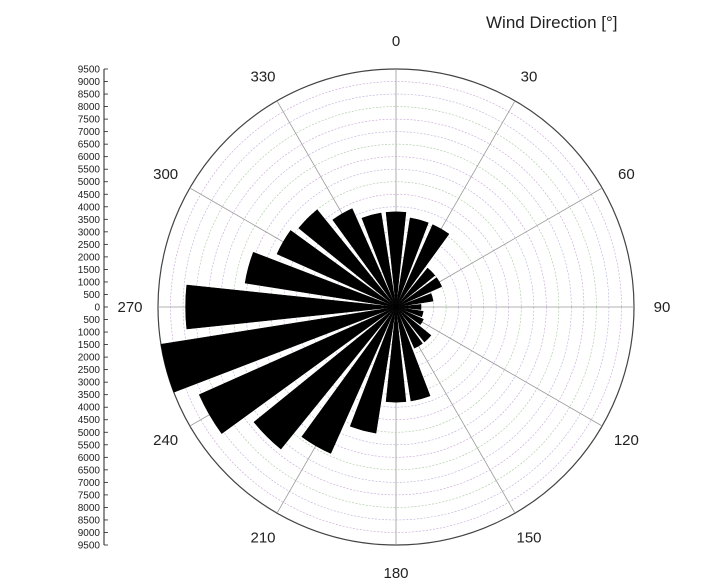 The image size is (709, 588). What do you see at coordinates (262, 537) in the screenshot?
I see `angle-tick-label: 210` at bounding box center [262, 537].